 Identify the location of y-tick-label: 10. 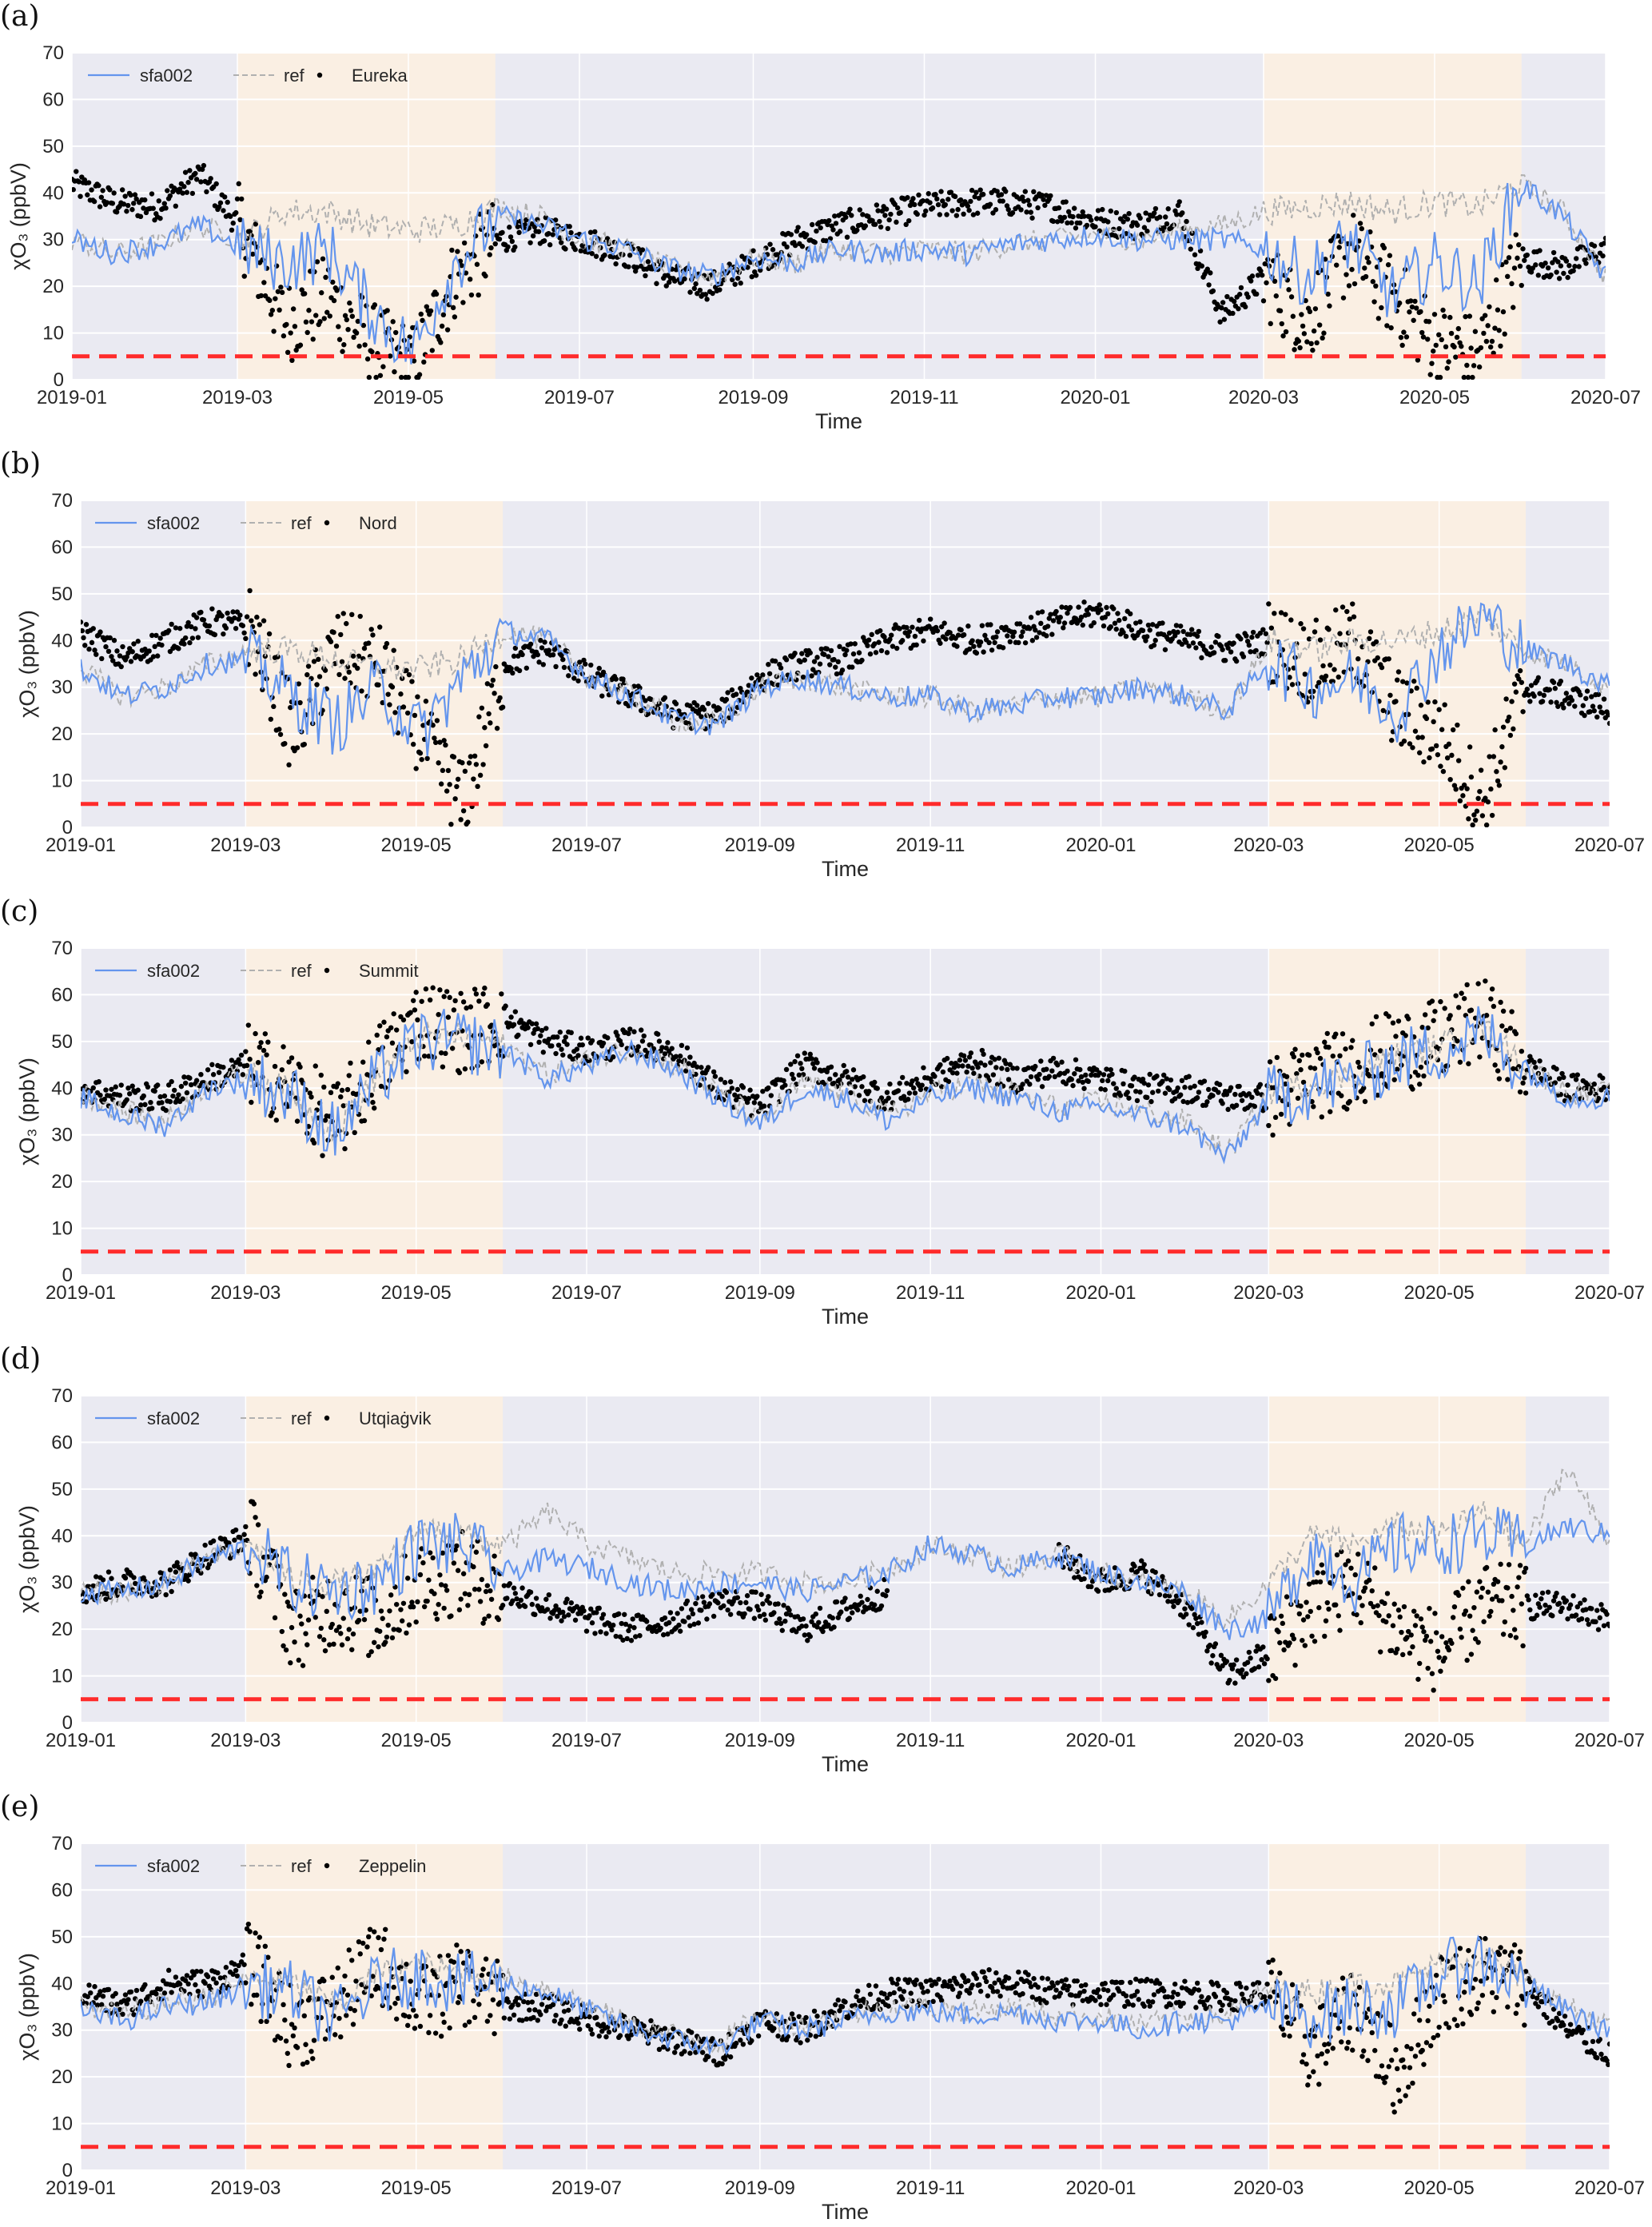
(62, 781).